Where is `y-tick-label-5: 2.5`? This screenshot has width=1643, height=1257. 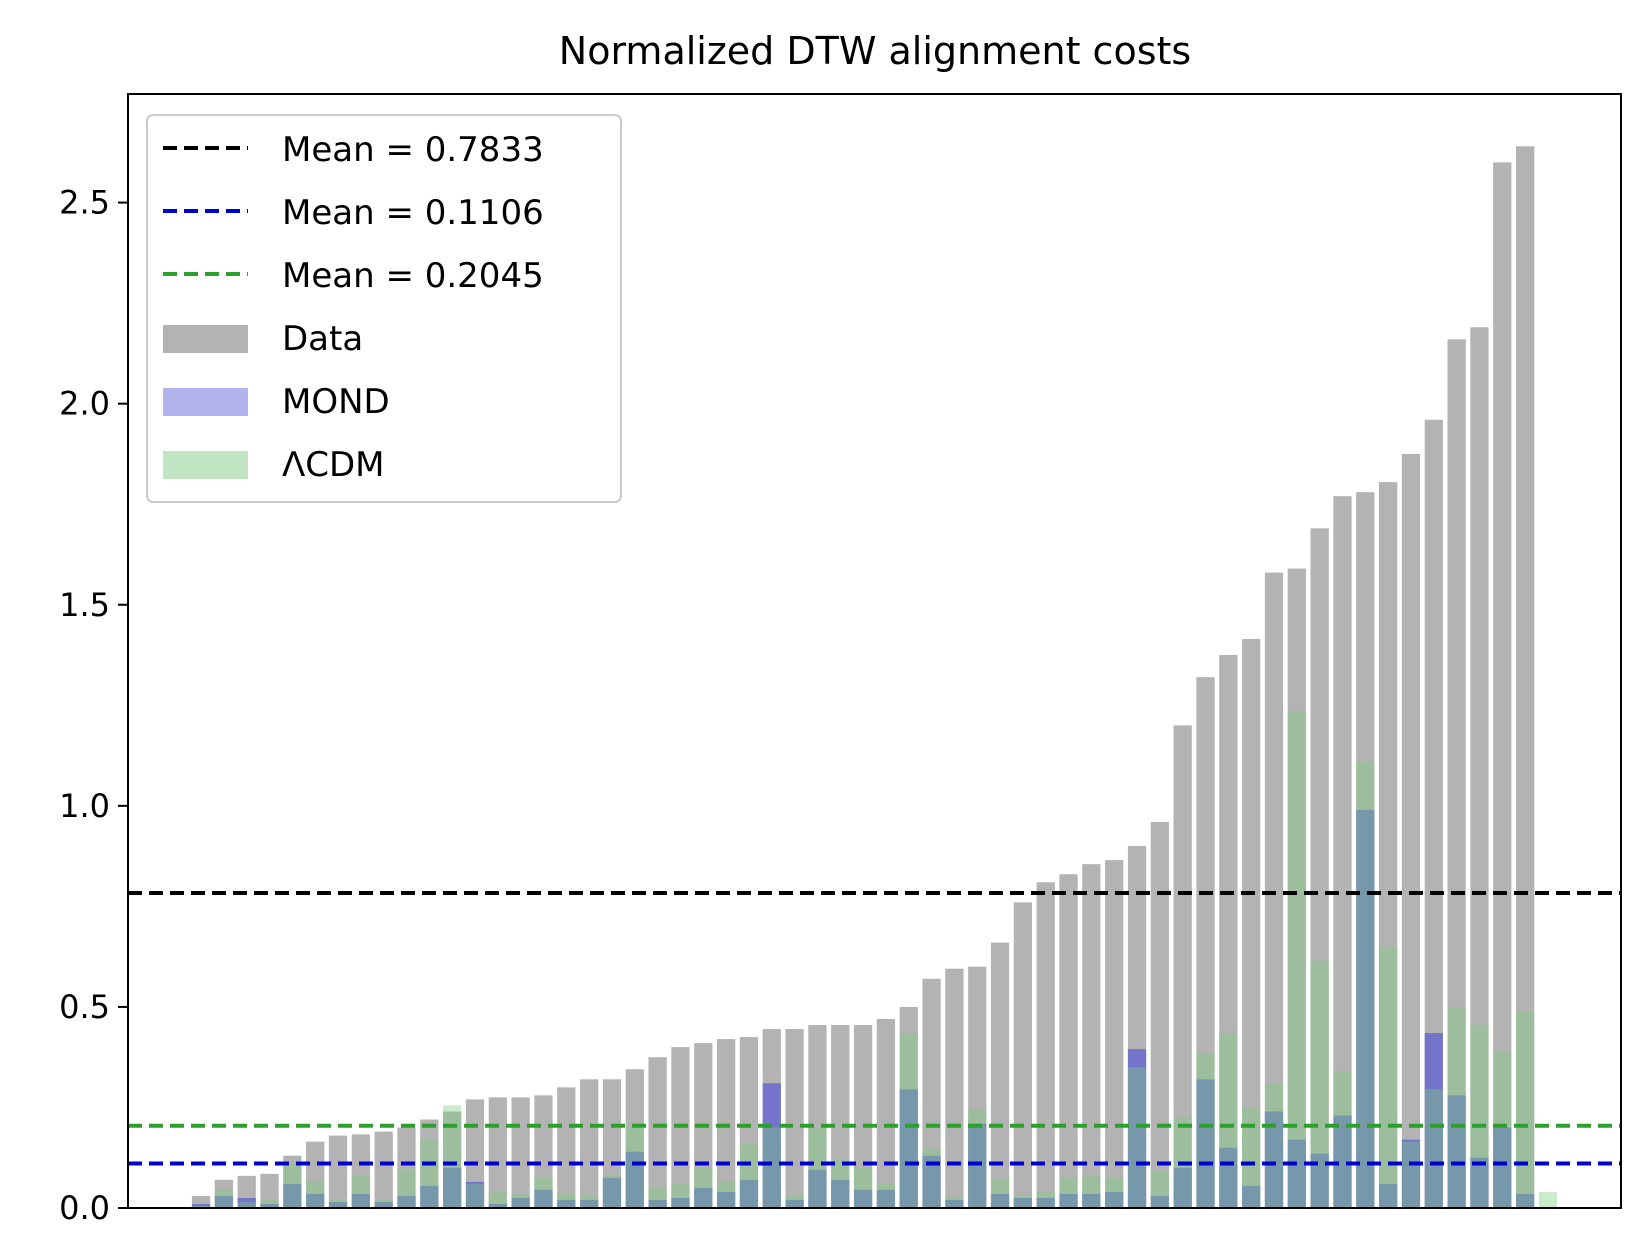
y-tick-label-5: 2.5 is located at coordinates (84, 203).